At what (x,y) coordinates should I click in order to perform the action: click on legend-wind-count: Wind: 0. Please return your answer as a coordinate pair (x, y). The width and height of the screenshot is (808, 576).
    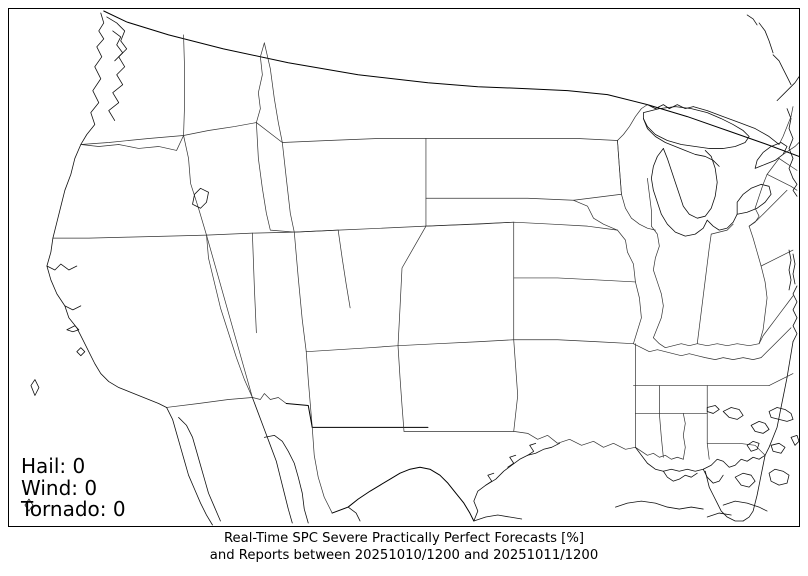
    Looking at the image, I should click on (59, 487).